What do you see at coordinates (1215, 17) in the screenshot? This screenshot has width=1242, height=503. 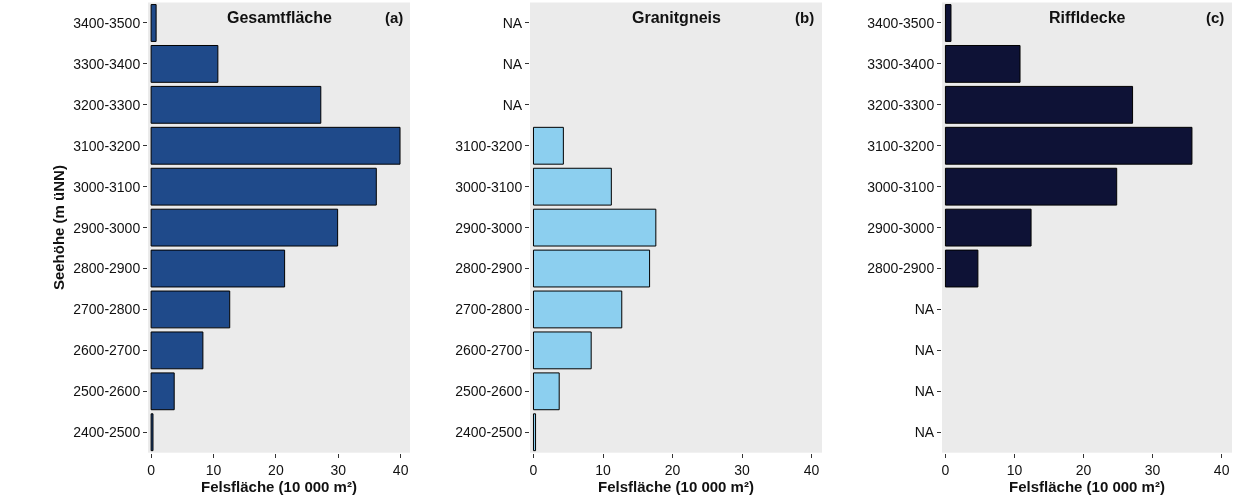 I see `annotation: (c)` at bounding box center [1215, 17].